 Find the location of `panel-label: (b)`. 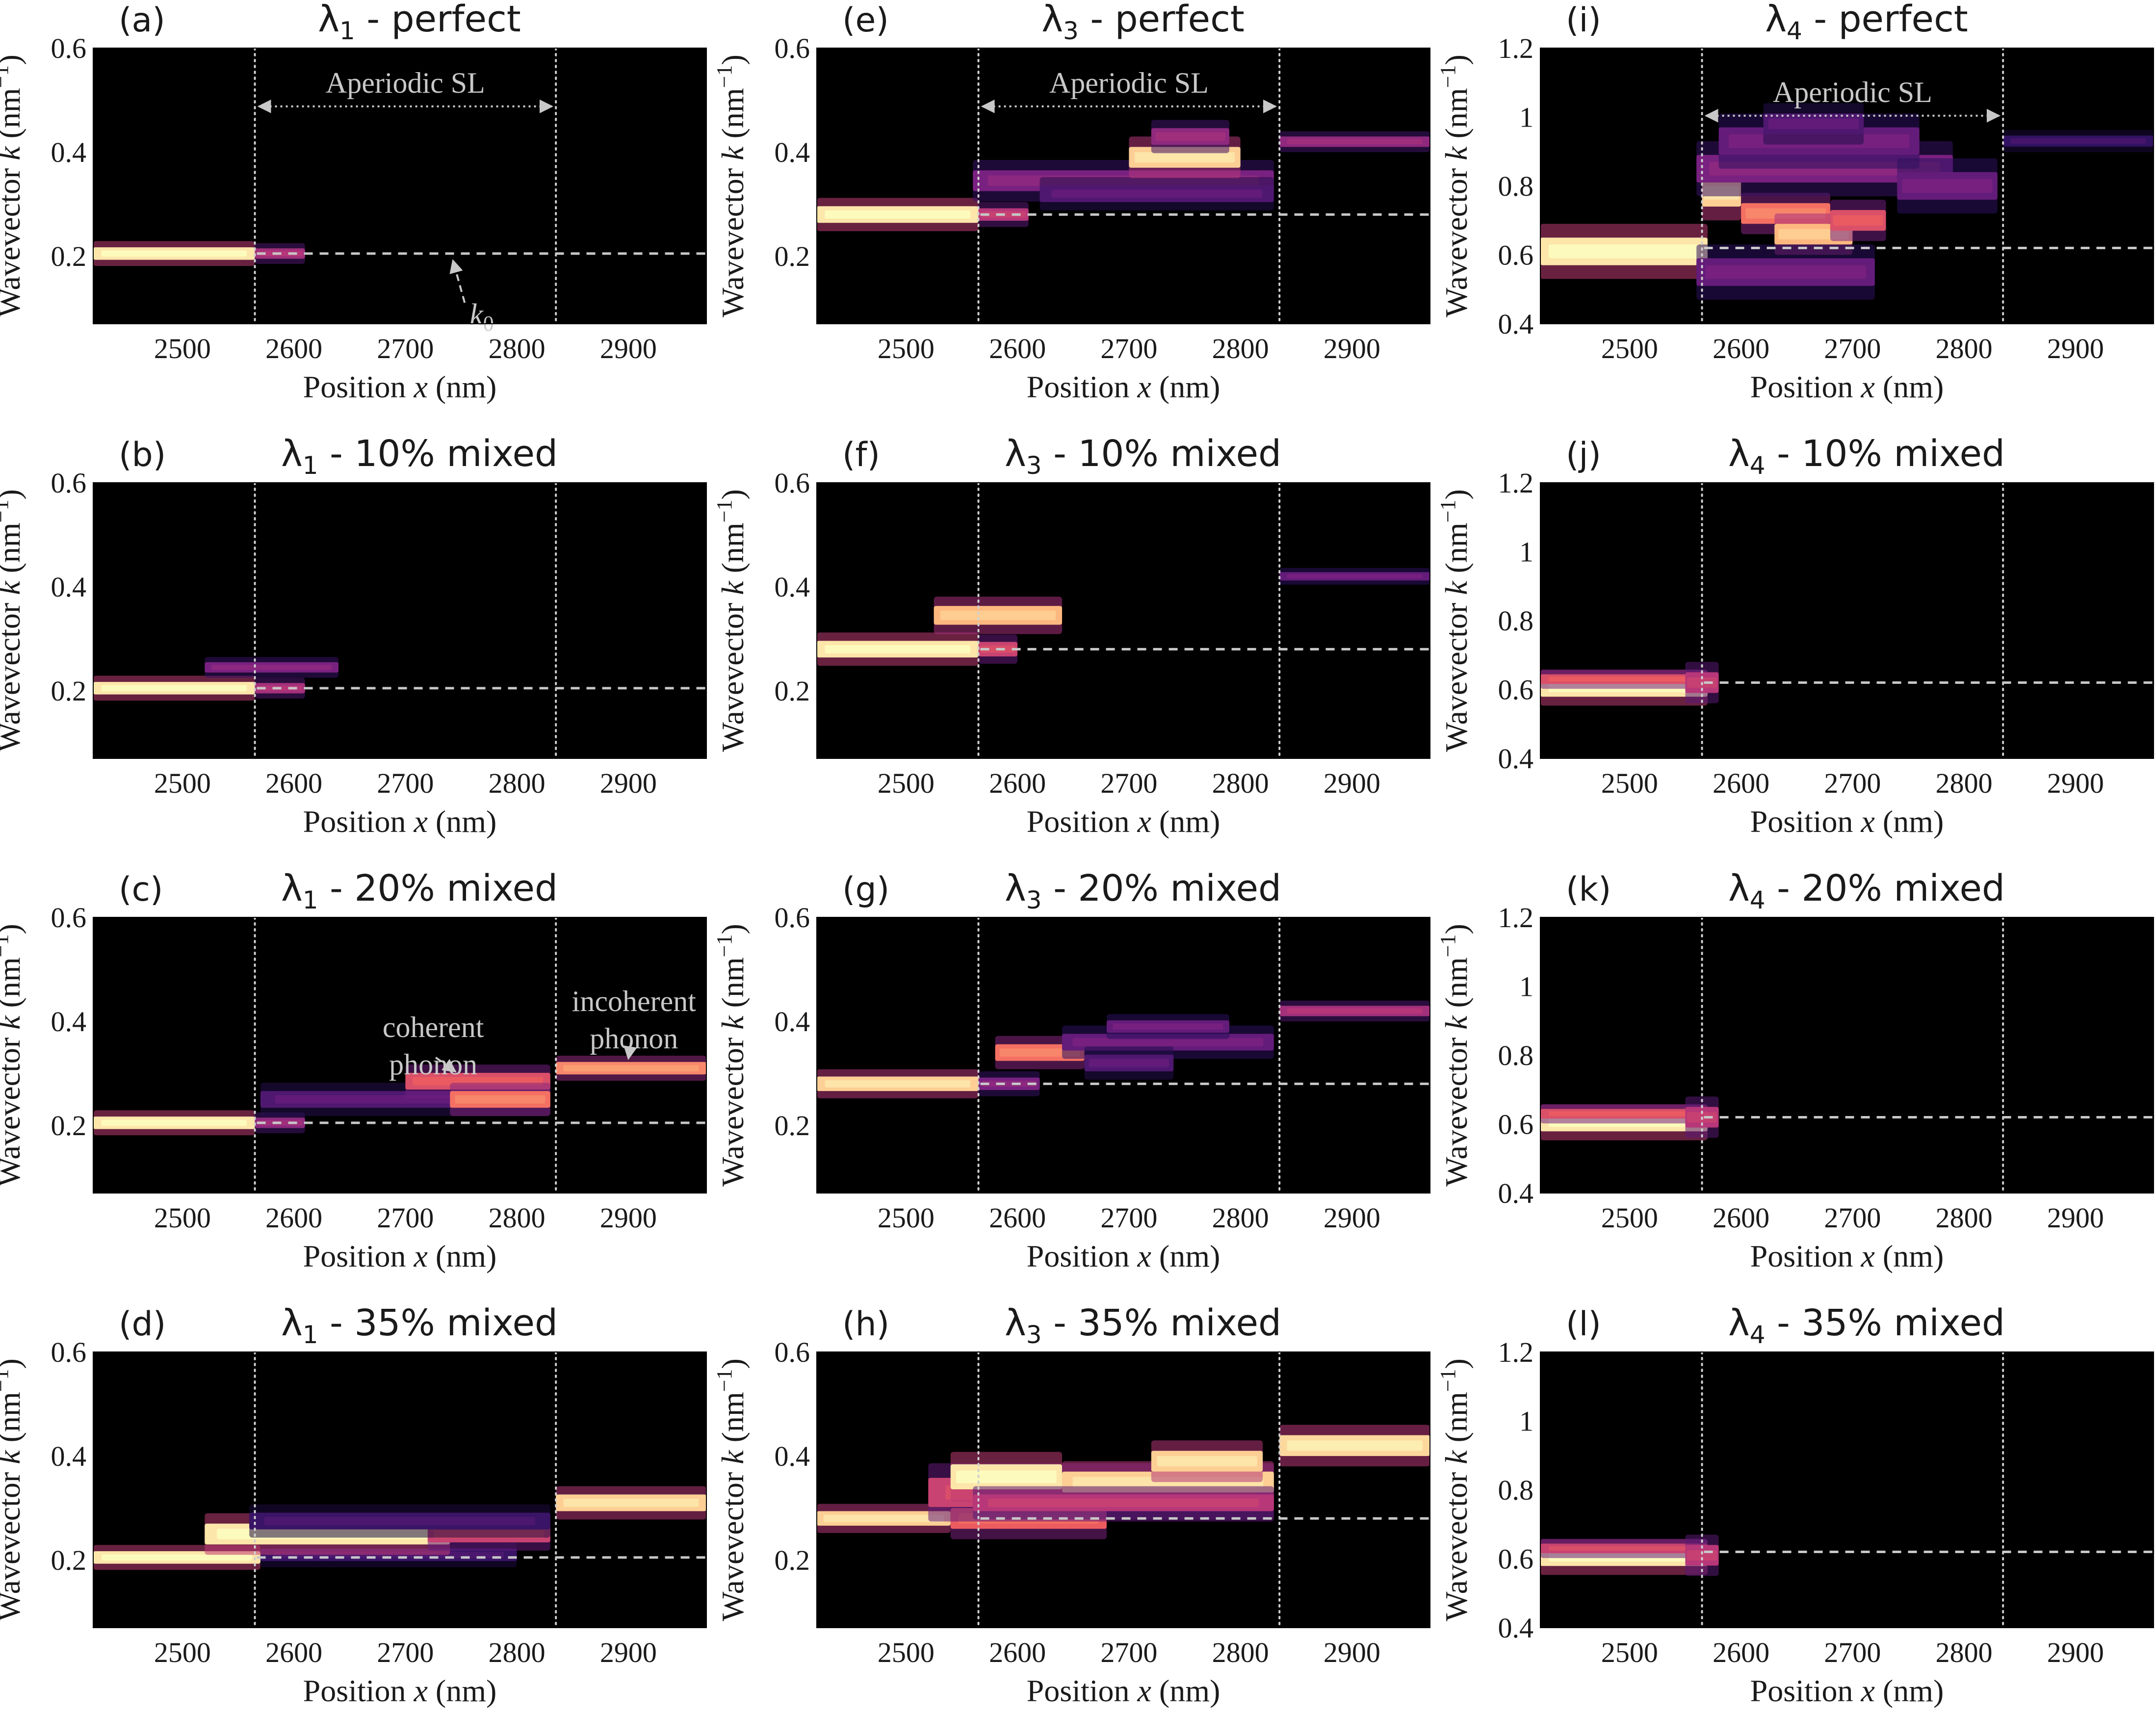

panel-label: (b) is located at coordinates (142, 455).